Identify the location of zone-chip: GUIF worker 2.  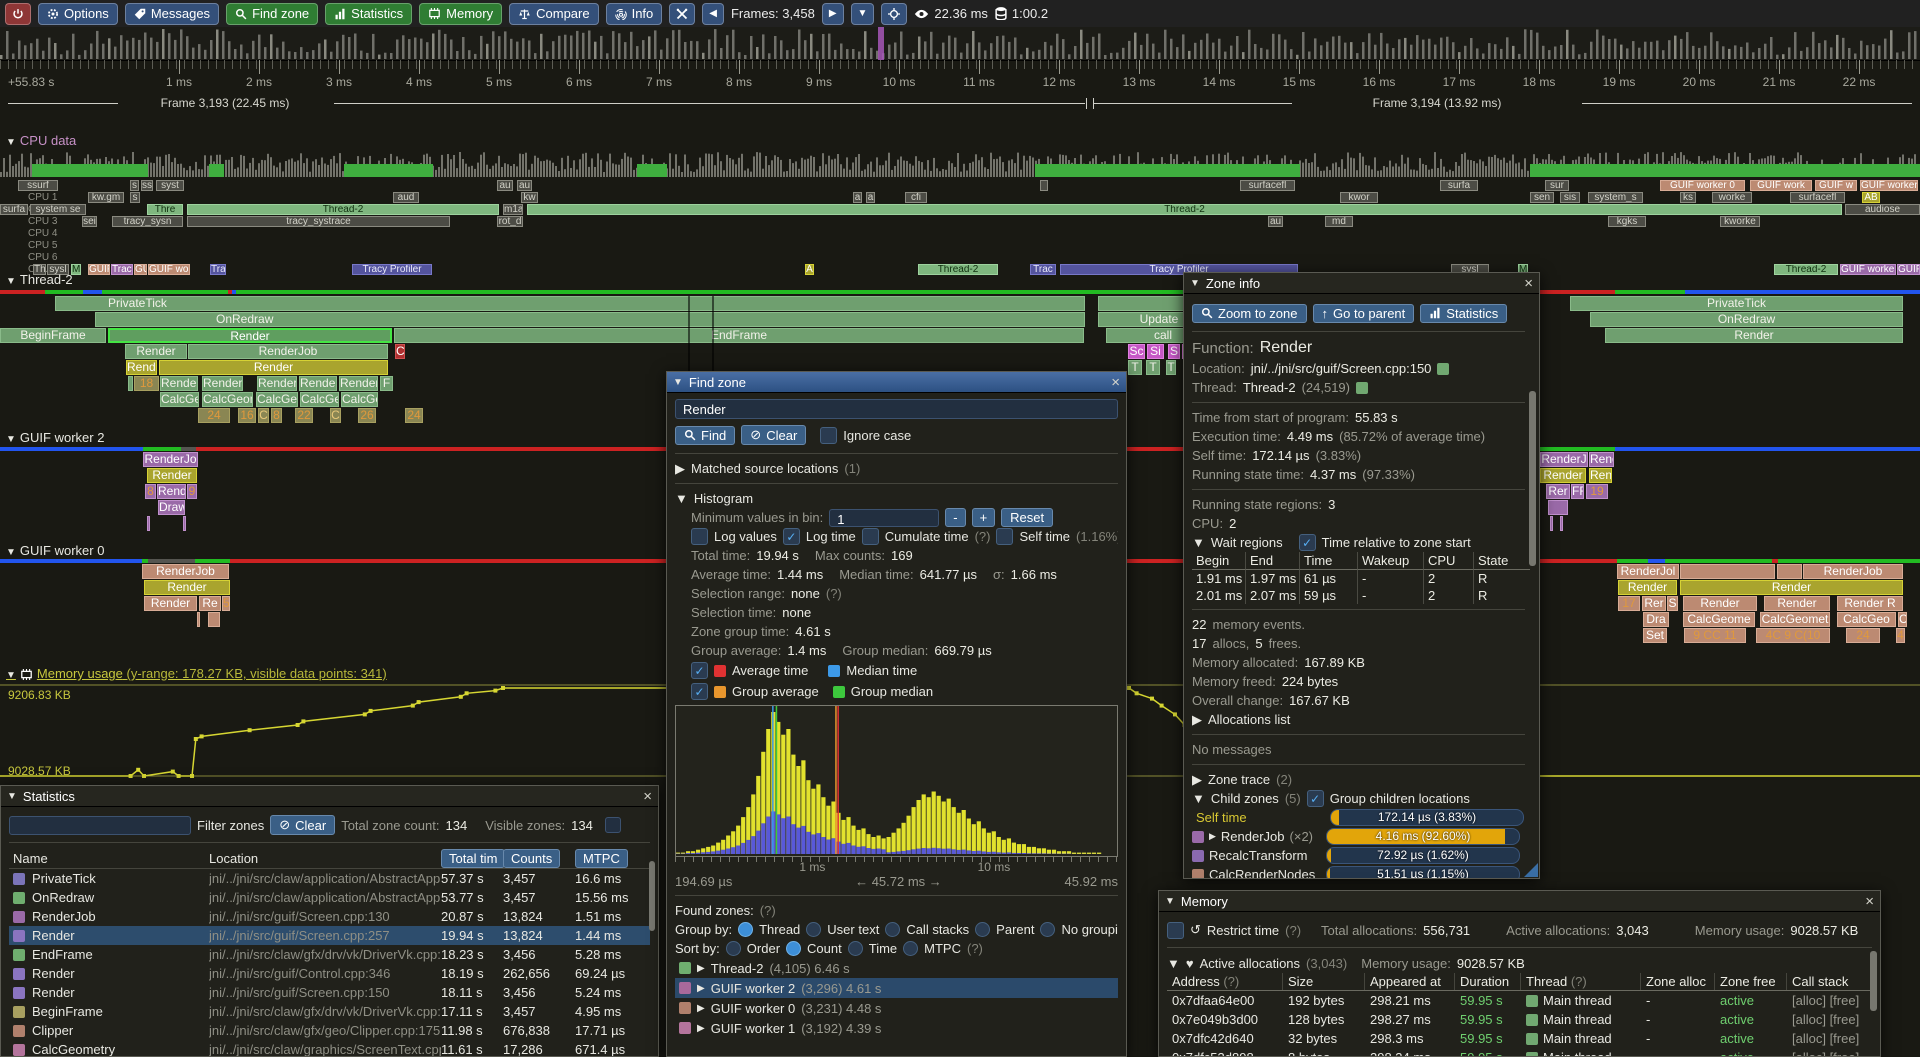
(1868, 269).